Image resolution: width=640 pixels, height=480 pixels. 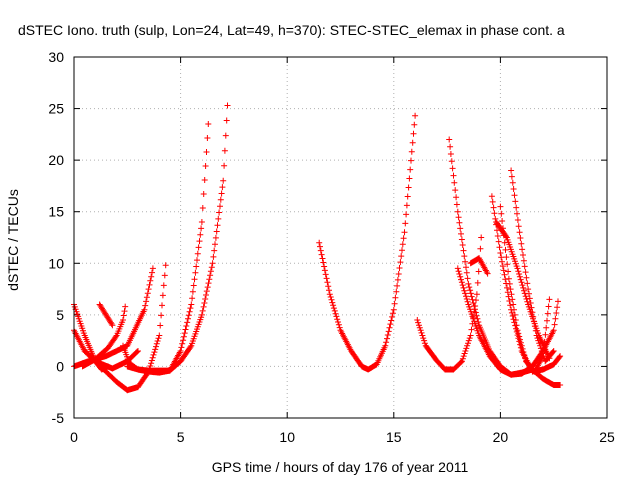 What do you see at coordinates (394, 437) in the screenshot?
I see `x-tick-label: 15` at bounding box center [394, 437].